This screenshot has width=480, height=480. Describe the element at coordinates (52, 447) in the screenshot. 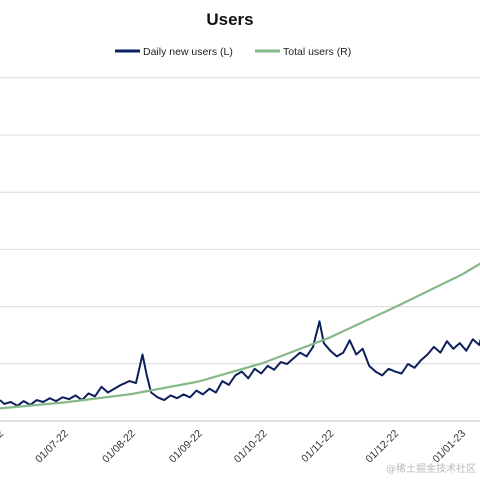

I see `x-tick-label: 01/07-22` at that location.